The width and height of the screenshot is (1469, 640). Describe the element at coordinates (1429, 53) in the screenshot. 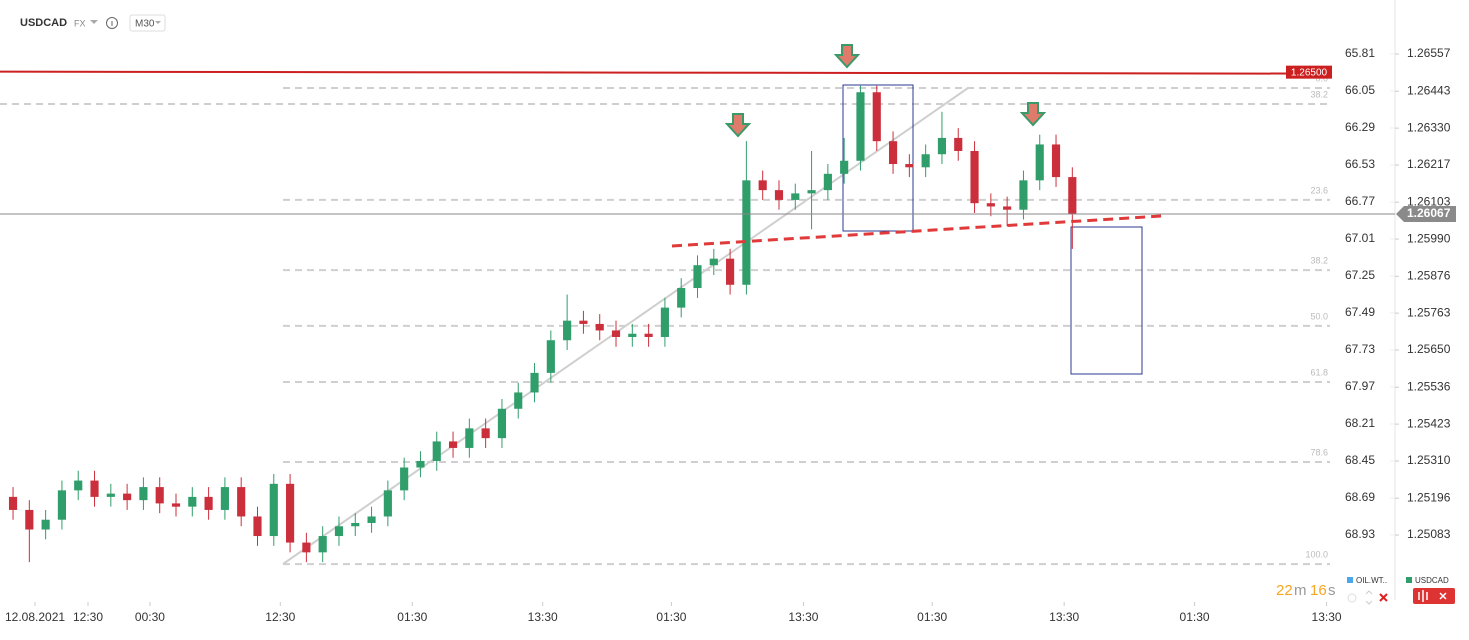

I see `y-tick-label: 1.26557` at that location.